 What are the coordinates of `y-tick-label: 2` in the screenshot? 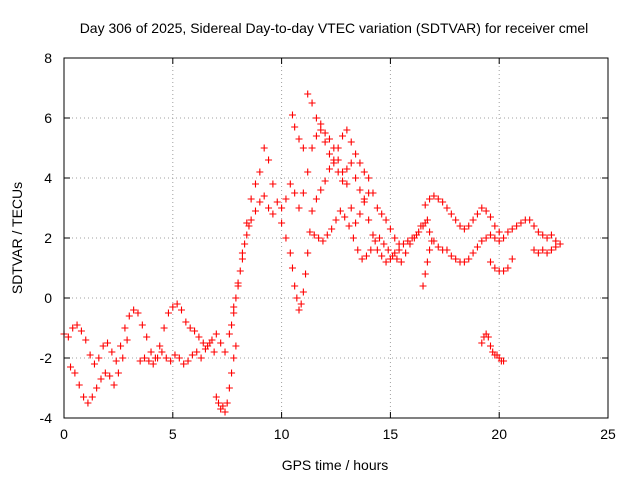 It's located at (48, 238).